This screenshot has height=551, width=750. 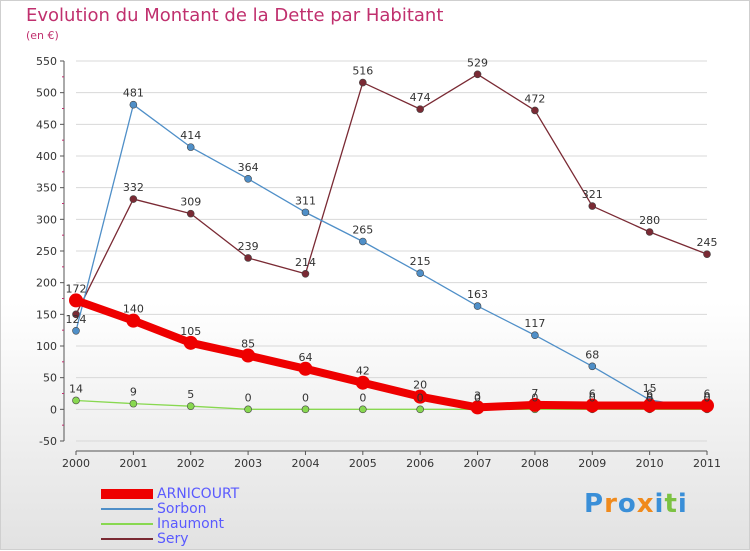 What do you see at coordinates (190, 331) in the screenshot?
I see `data-label-arnicourt: 105` at bounding box center [190, 331].